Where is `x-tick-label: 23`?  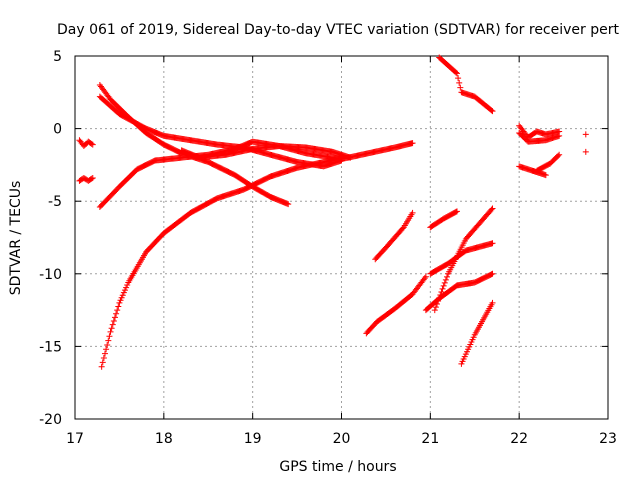 x-tick-label: 23 is located at coordinates (608, 439).